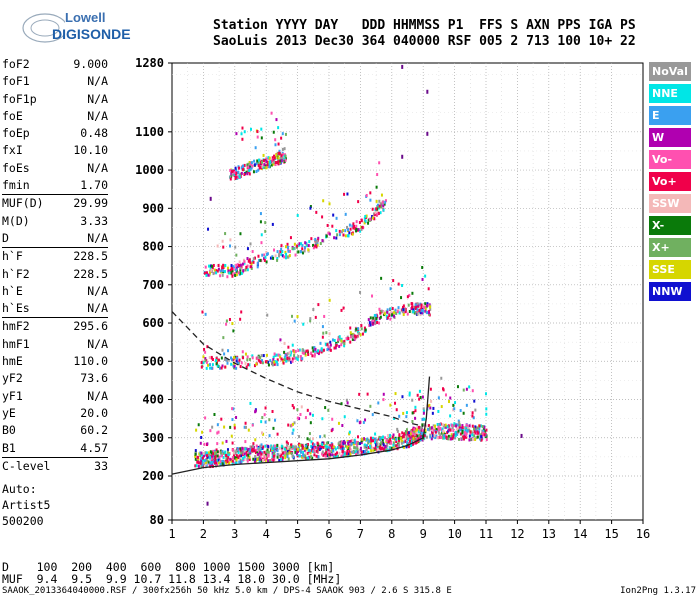 The height and width of the screenshot is (600, 700). I want to click on x-tick-label: 10, so click(454, 534).